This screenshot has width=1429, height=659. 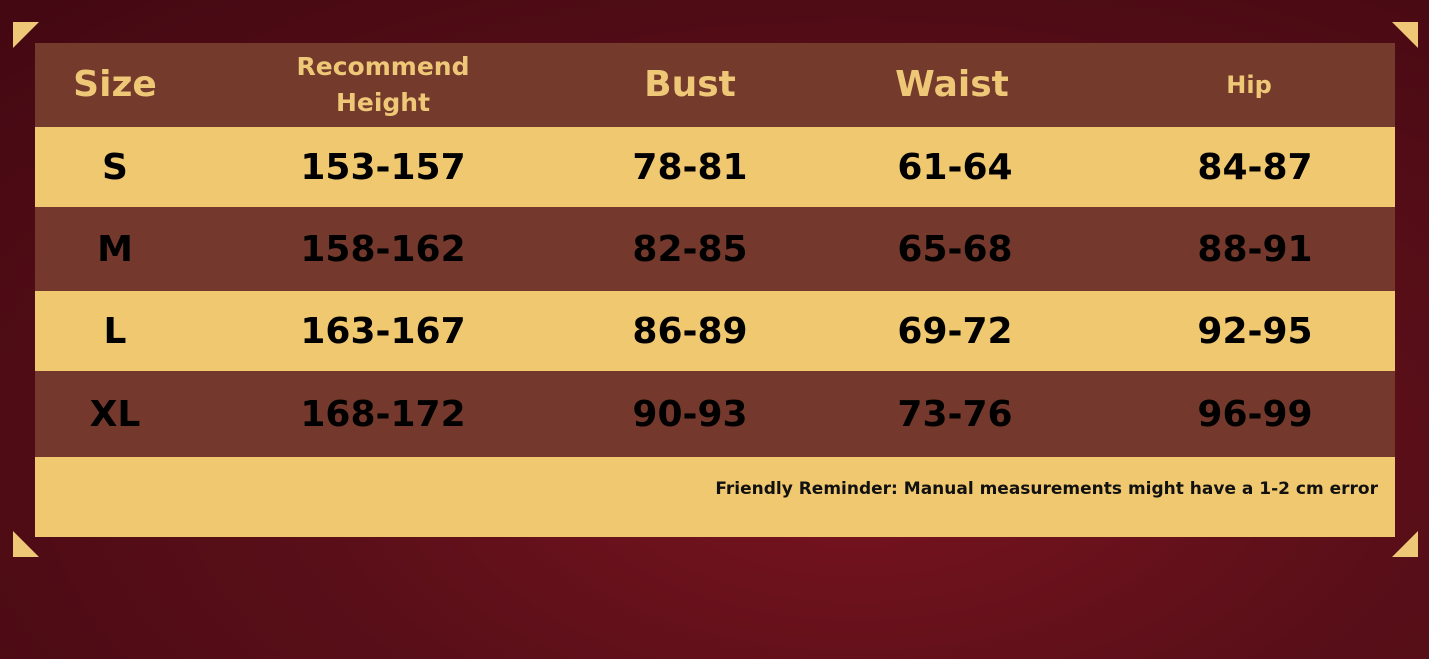 What do you see at coordinates (952, 84) in the screenshot?
I see `header-waist: Waist` at bounding box center [952, 84].